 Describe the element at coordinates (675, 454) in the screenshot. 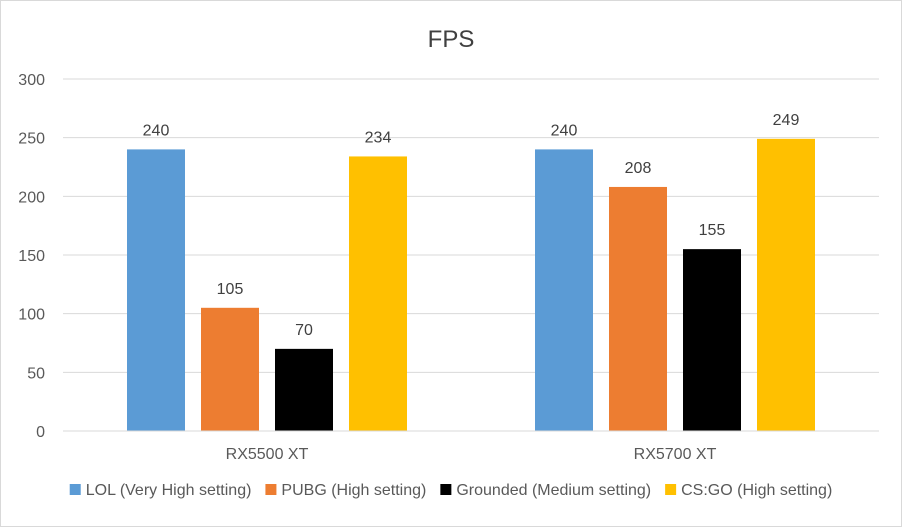

I see `x-category-label: RX5700 XT` at that location.